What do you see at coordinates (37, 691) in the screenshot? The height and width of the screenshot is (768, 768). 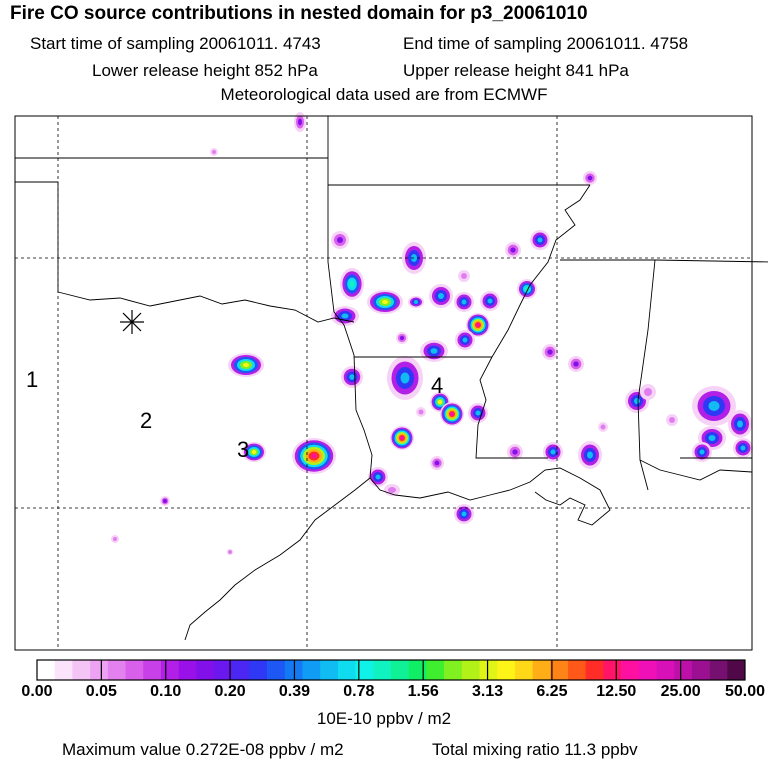 I see `colorbar-tick-label: 0.00` at bounding box center [37, 691].